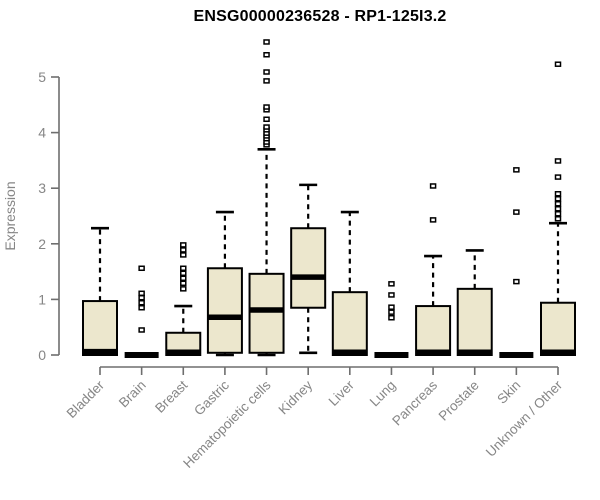 Image resolution: width=600 pixels, height=500 pixels. What do you see at coordinates (508, 392) in the screenshot?
I see `x-tick-label: Skin` at bounding box center [508, 392].